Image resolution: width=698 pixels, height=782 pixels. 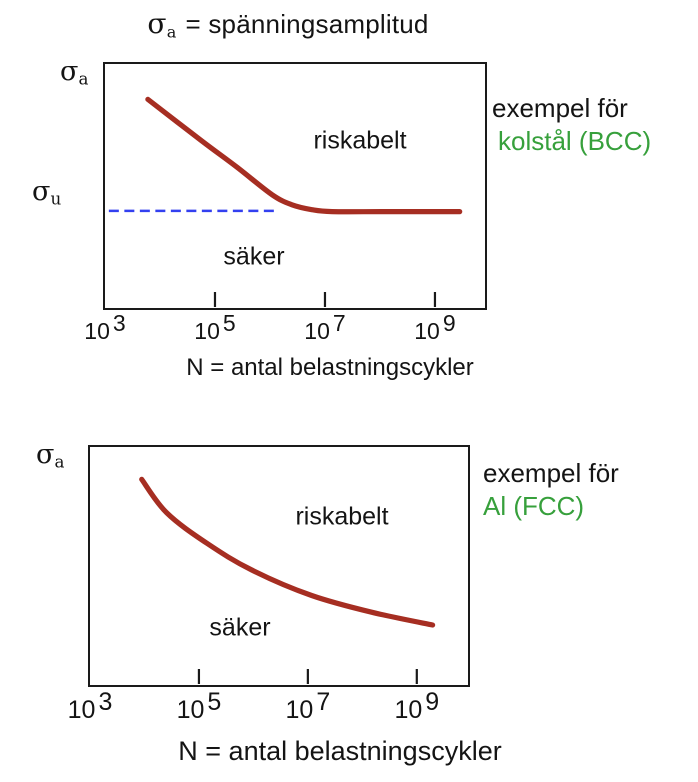 What do you see at coordinates (304, 155) in the screenshot?
I see `fatigue-curve-bcc` at bounding box center [304, 155].